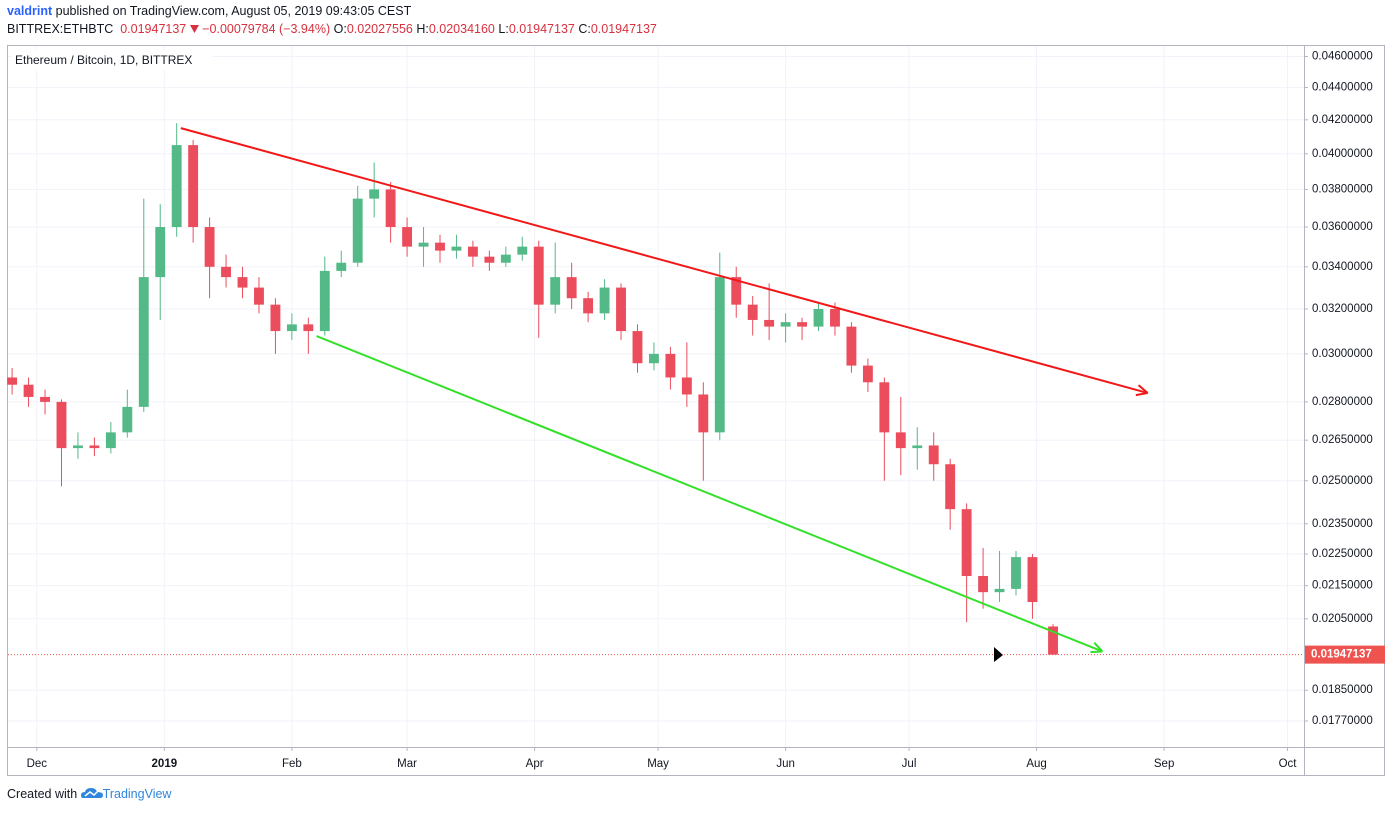 Image resolution: width=1391 pixels, height=813 pixels. I want to click on h-value: 0.02034160, so click(461, 29).